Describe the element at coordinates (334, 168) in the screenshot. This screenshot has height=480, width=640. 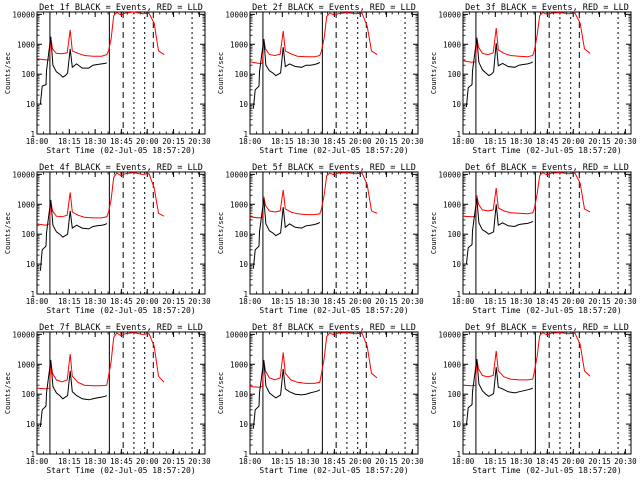
I see `panel-title: Det 5f BLACK = Events, RED = LLD` at that location.